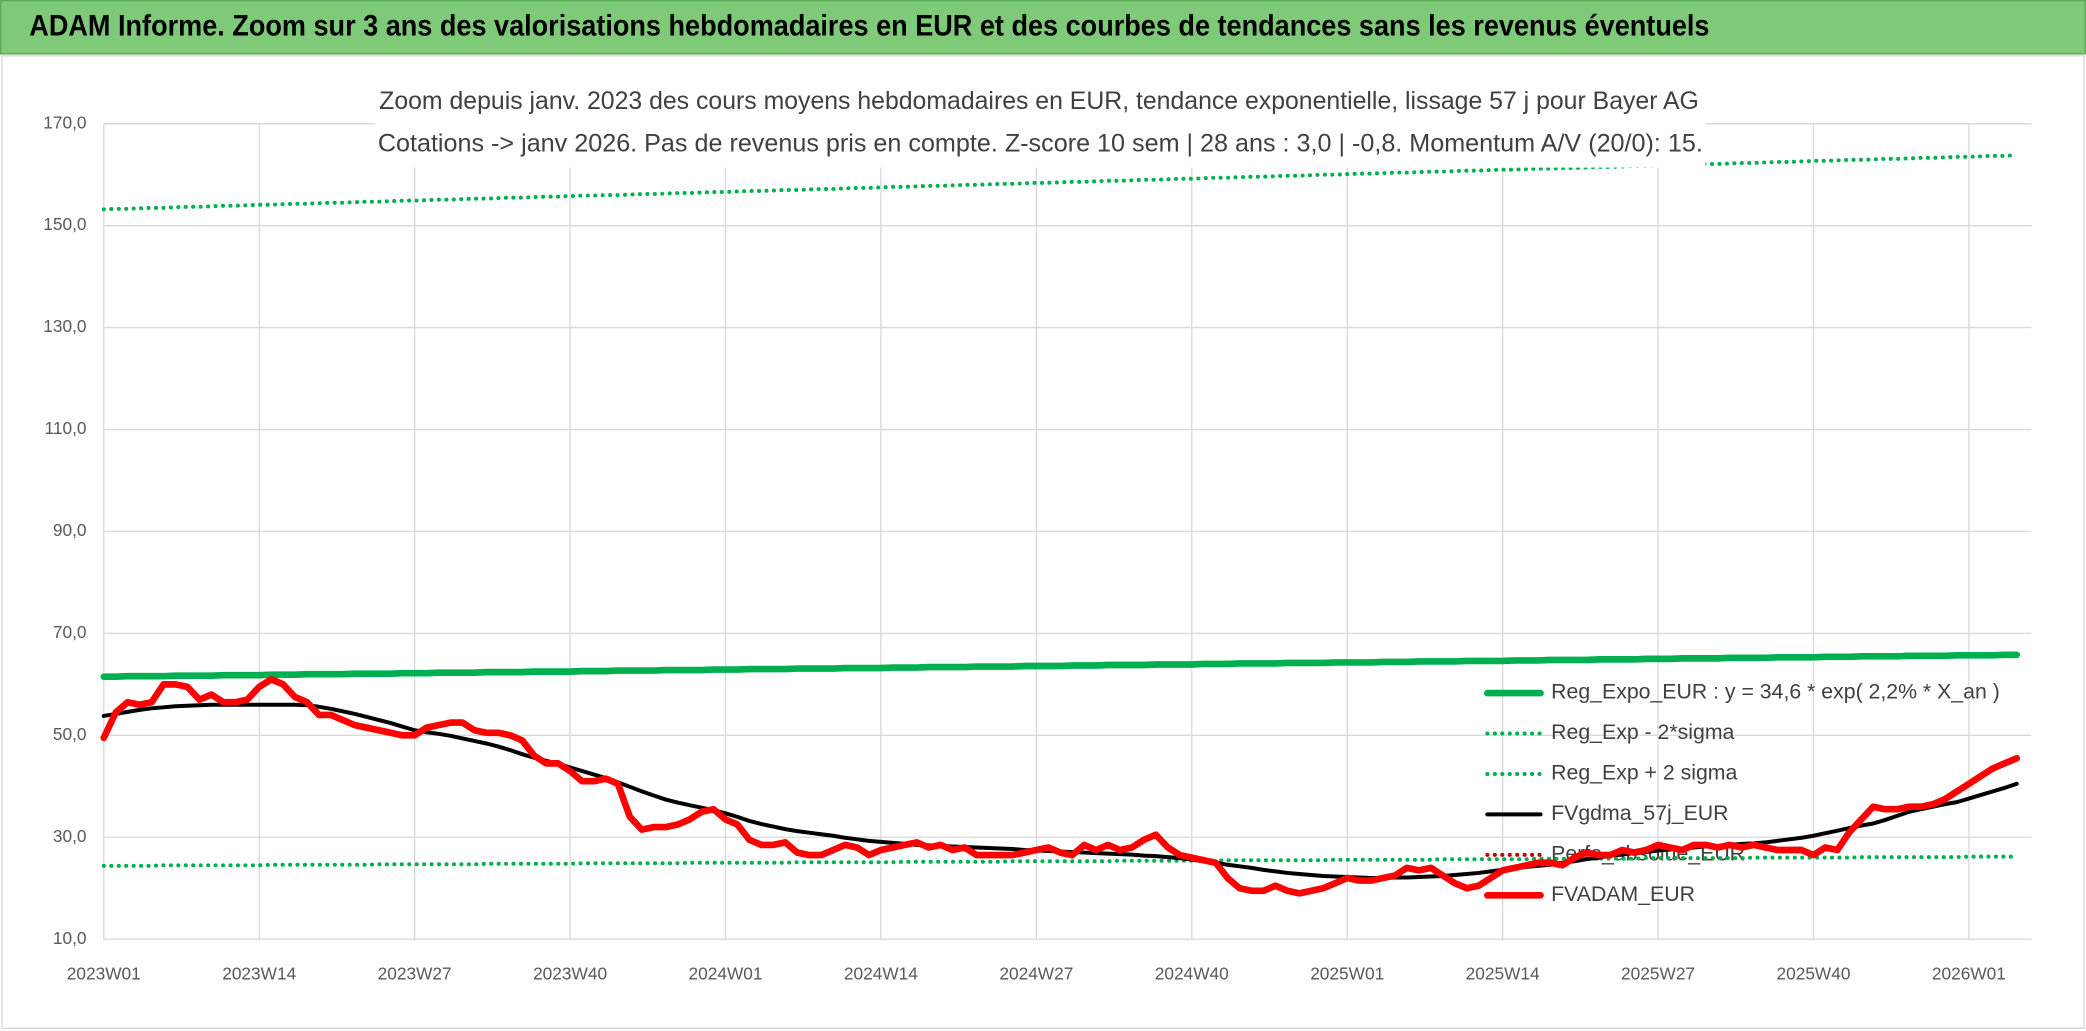 Image resolution: width=2086 pixels, height=1031 pixels. What do you see at coordinates (64, 122) in the screenshot?
I see `y-tick-label: 170,0` at bounding box center [64, 122].